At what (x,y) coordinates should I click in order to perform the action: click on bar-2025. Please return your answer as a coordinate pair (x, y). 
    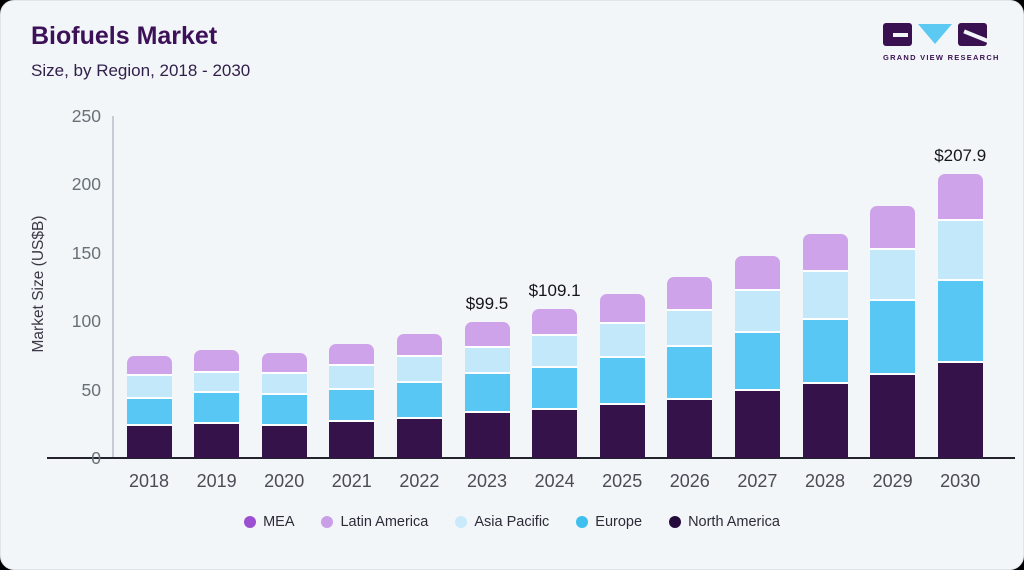
    Looking at the image, I should click on (622, 375).